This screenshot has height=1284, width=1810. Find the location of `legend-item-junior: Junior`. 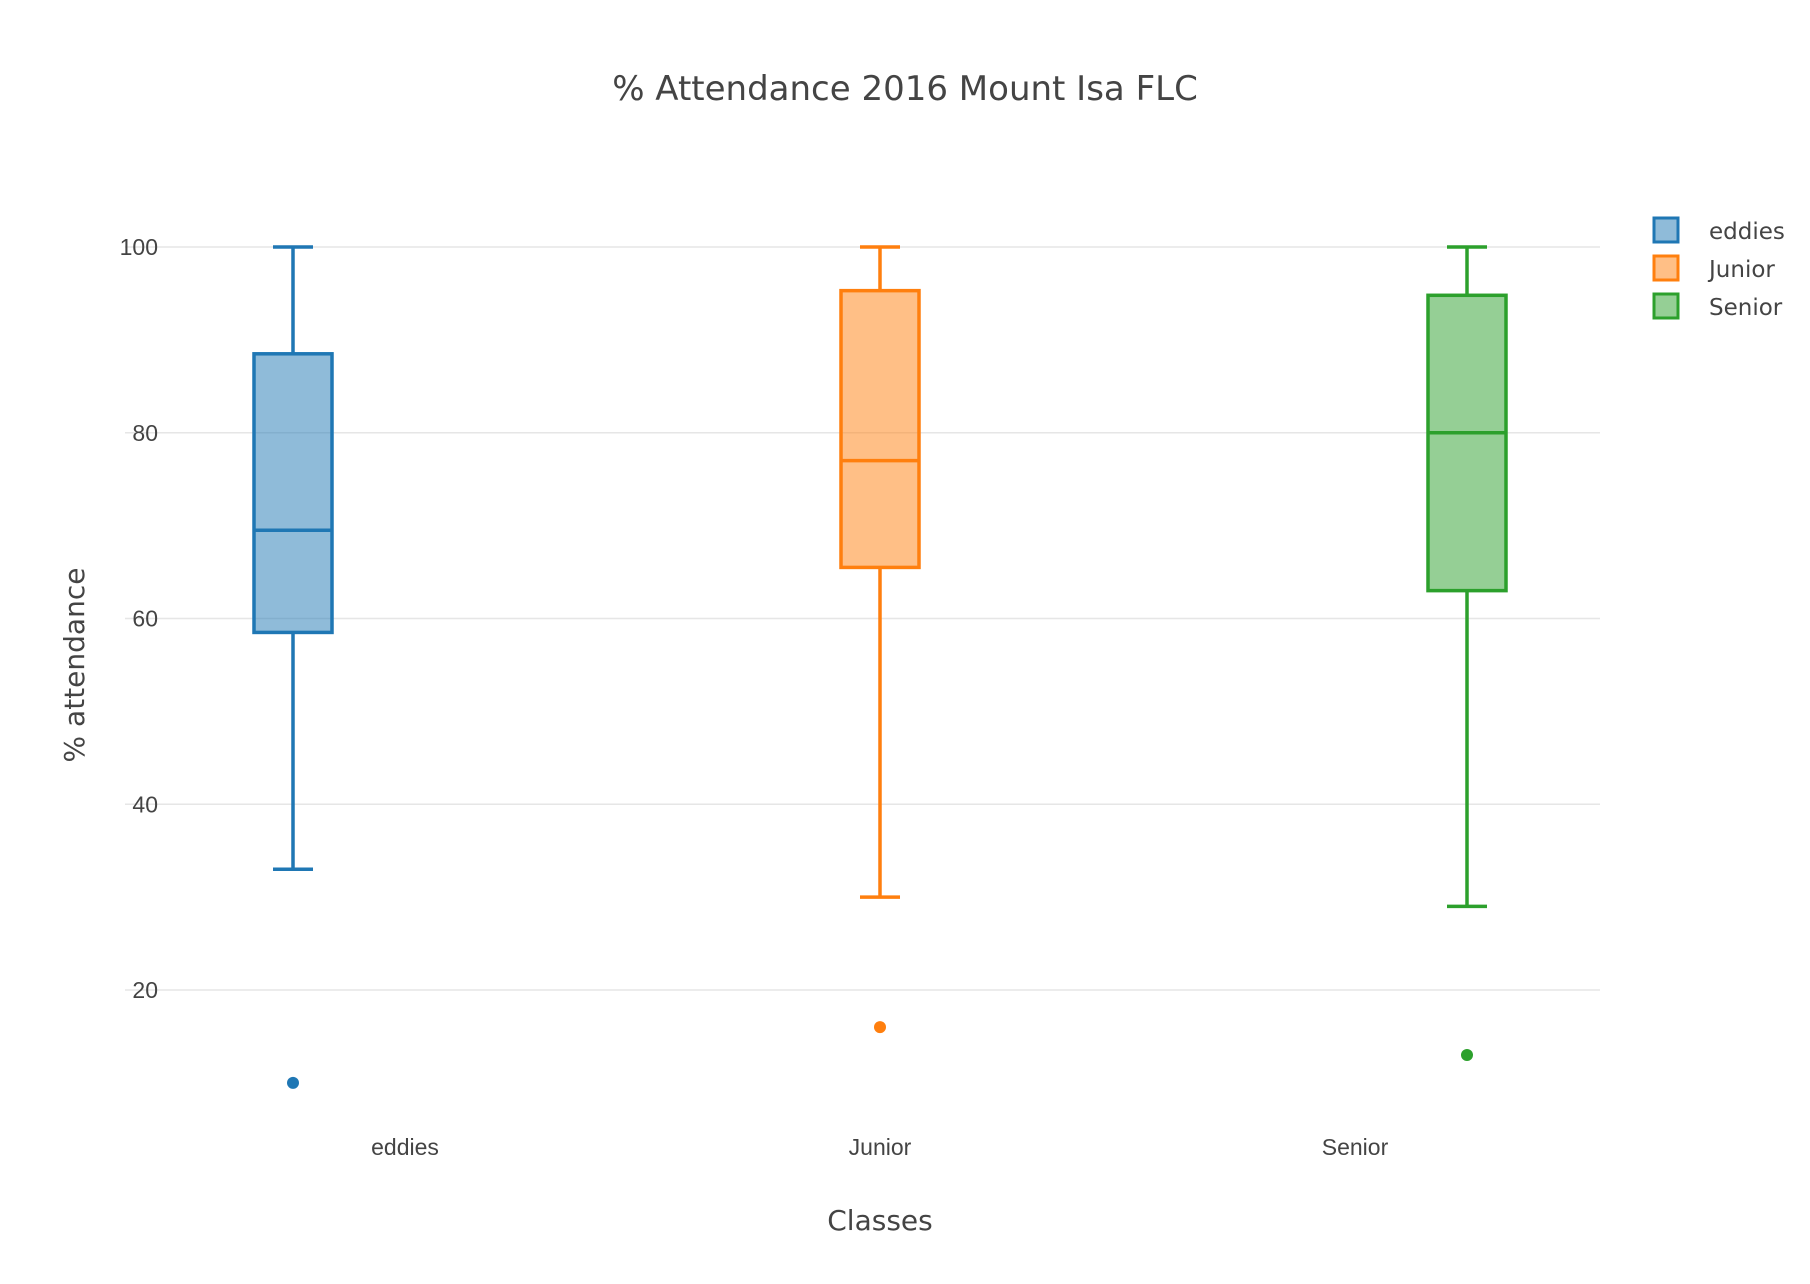

legend-item-junior: Junior is located at coordinates (1713, 268).